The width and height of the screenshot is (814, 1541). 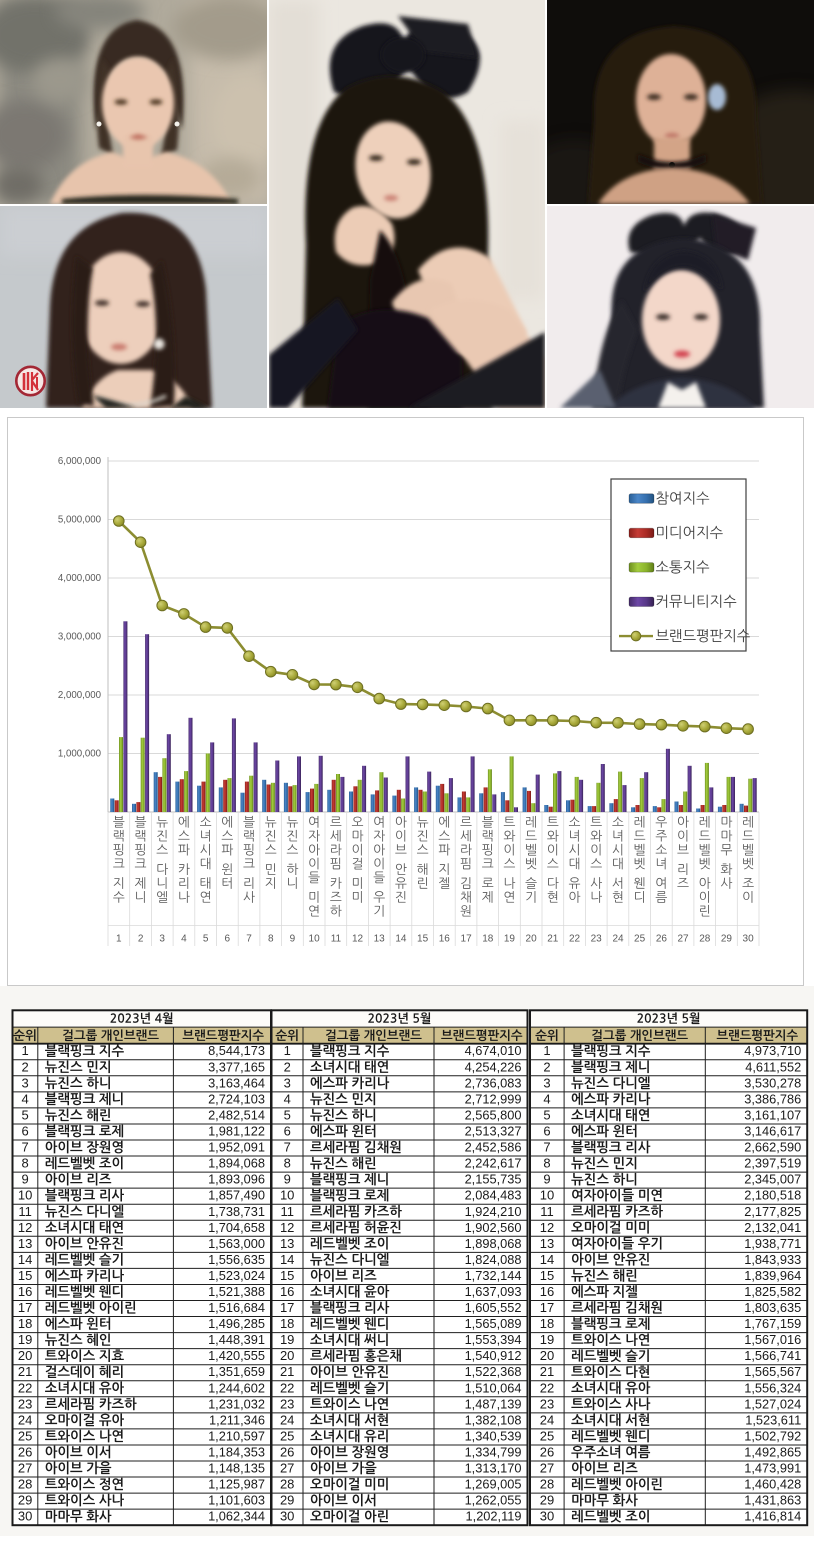 What do you see at coordinates (772, 1516) in the screenshot?
I see `svg-text: 1,416,814` at bounding box center [772, 1516].